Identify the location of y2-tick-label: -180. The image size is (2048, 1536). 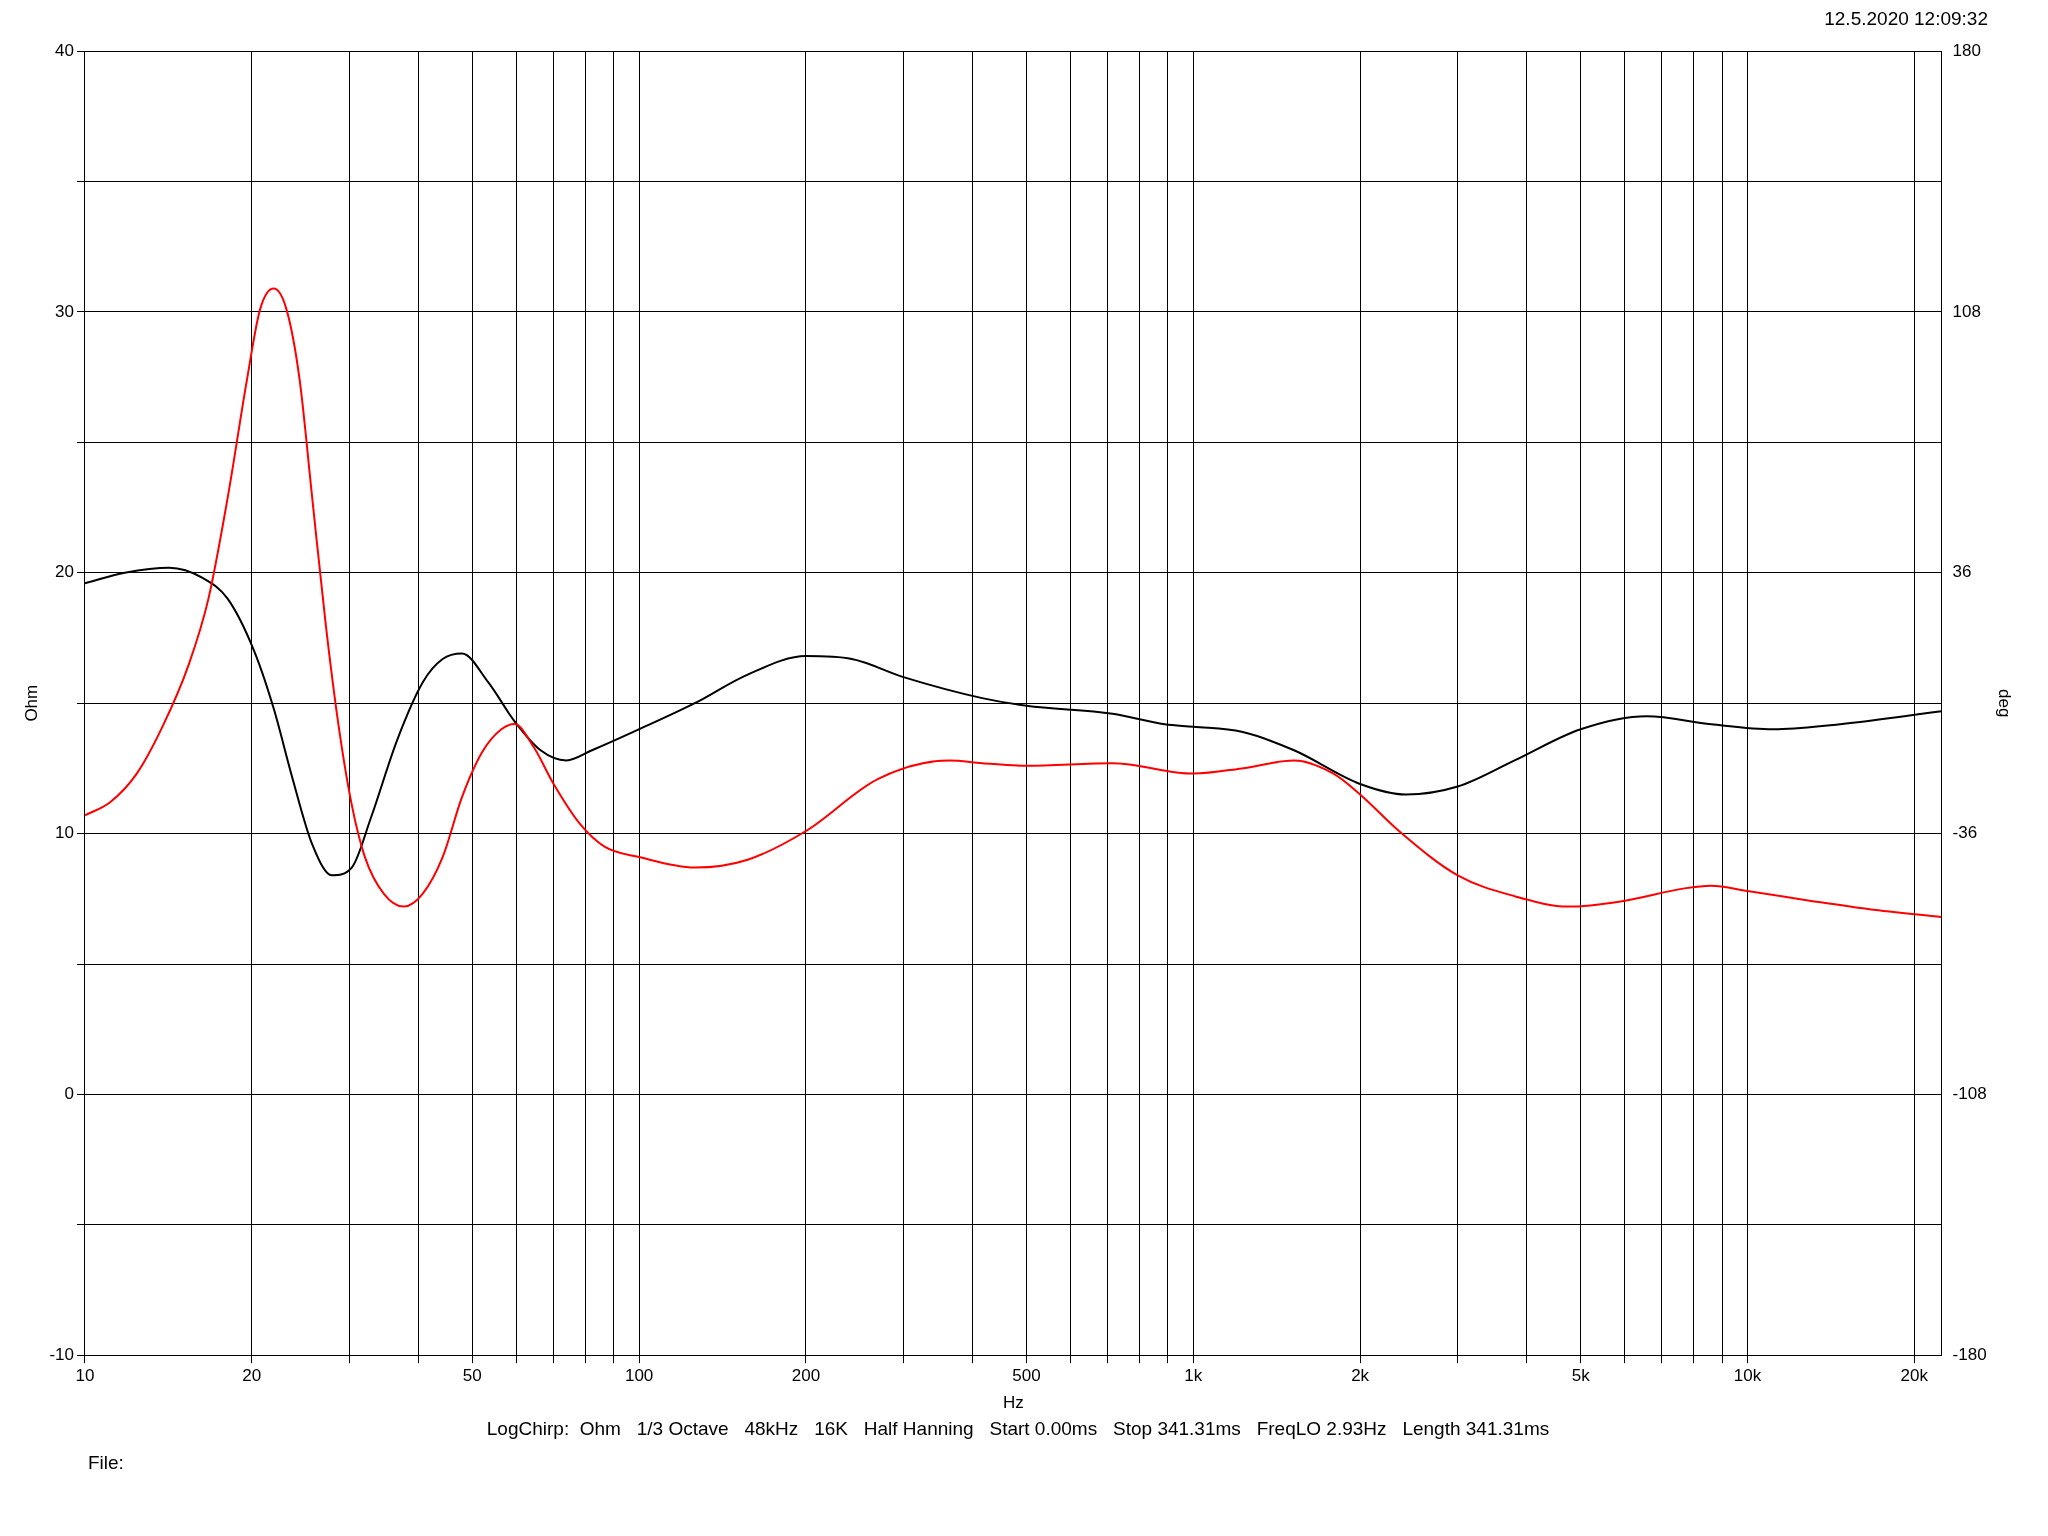
(1969, 1354).